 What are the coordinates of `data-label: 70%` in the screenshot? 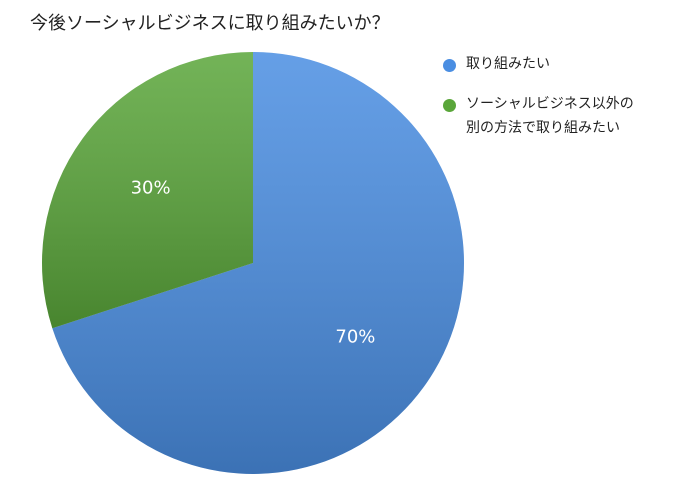 It's located at (355, 336).